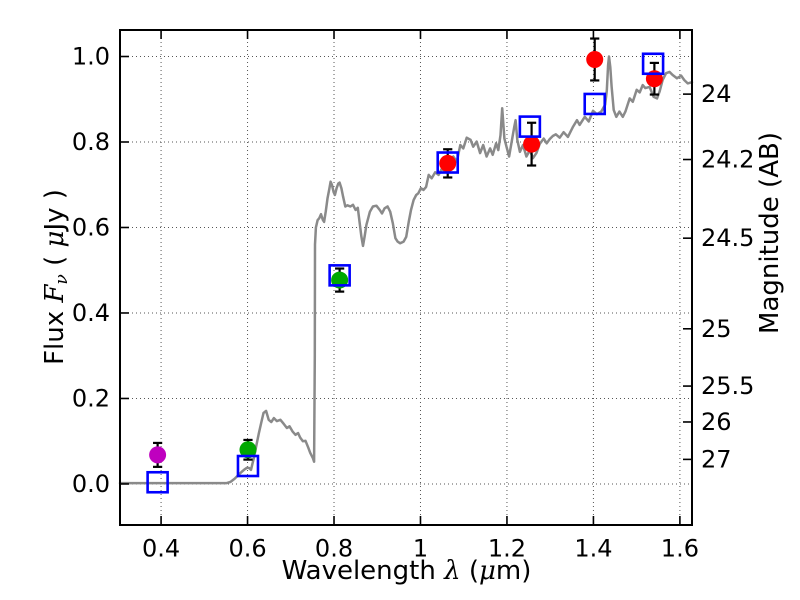 Image resolution: width=800 pixels, height=600 pixels. Describe the element at coordinates (54, 293) in the screenshot. I see `axis-title-fragment: F` at that location.